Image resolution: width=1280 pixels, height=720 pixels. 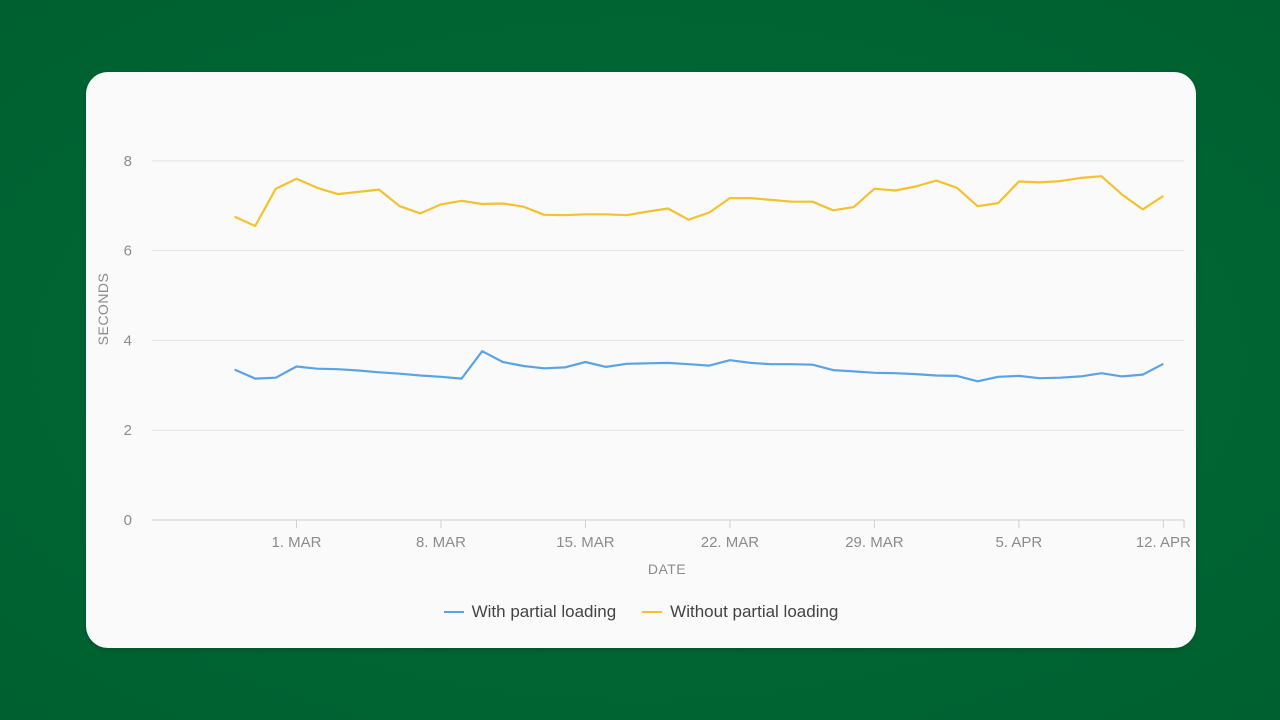 What do you see at coordinates (453, 612) in the screenshot?
I see `legend-swatch-with` at bounding box center [453, 612].